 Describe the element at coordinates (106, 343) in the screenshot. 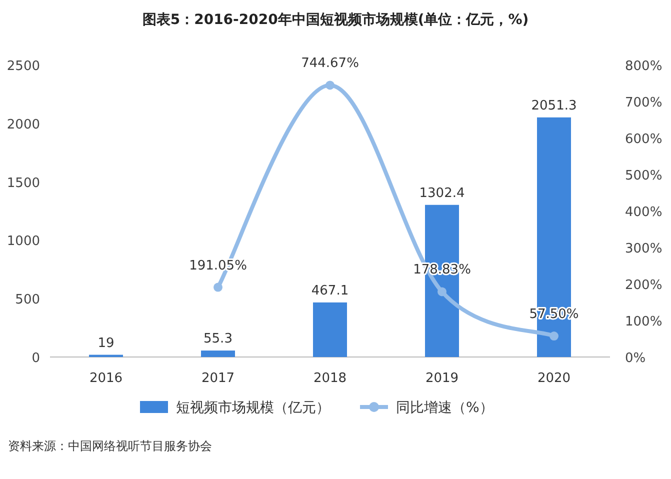

I see `data-label: 19` at that location.